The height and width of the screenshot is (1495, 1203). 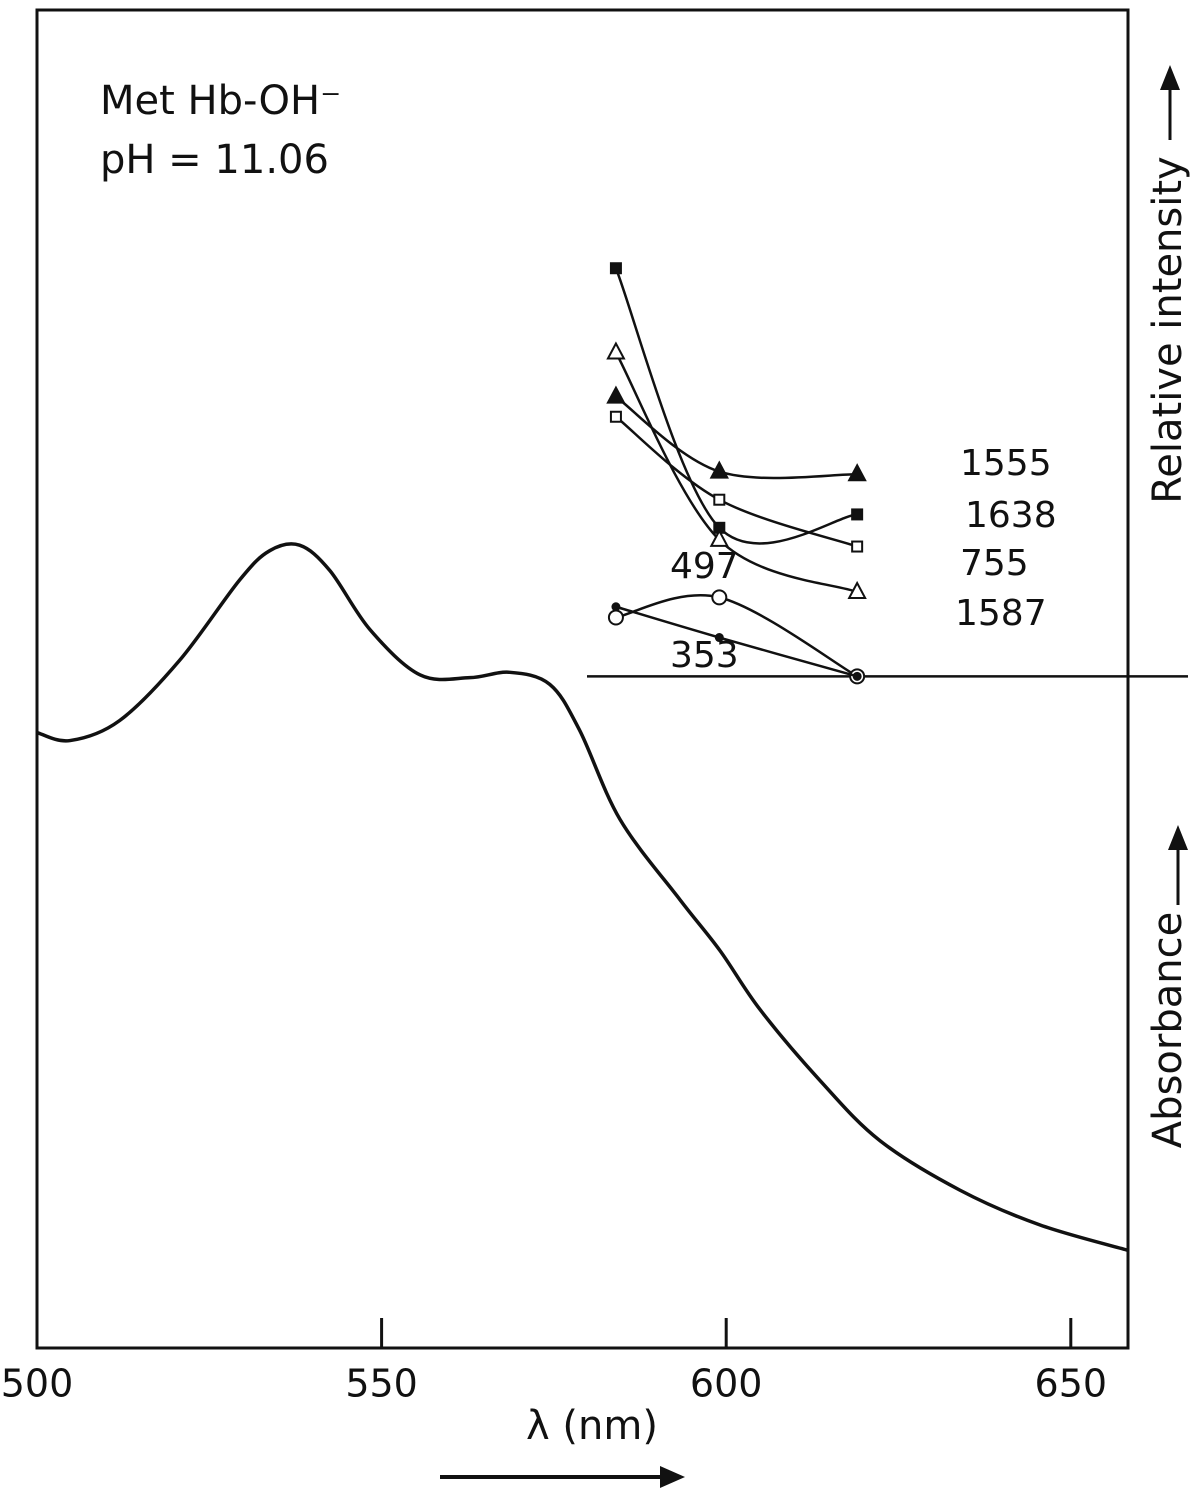 I want to click on y-arrow-bottom, so click(x=1178, y=865).